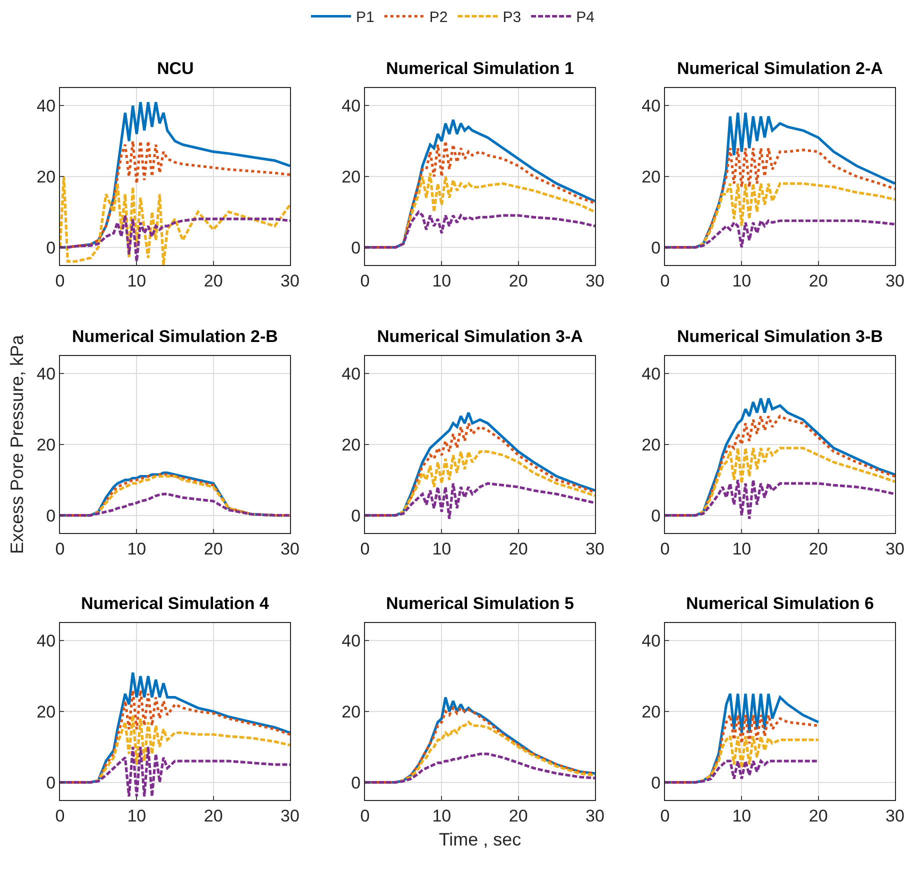 Image resolution: width=906 pixels, height=886 pixels. What do you see at coordinates (365, 17) in the screenshot?
I see `legend-label: P1` at bounding box center [365, 17].